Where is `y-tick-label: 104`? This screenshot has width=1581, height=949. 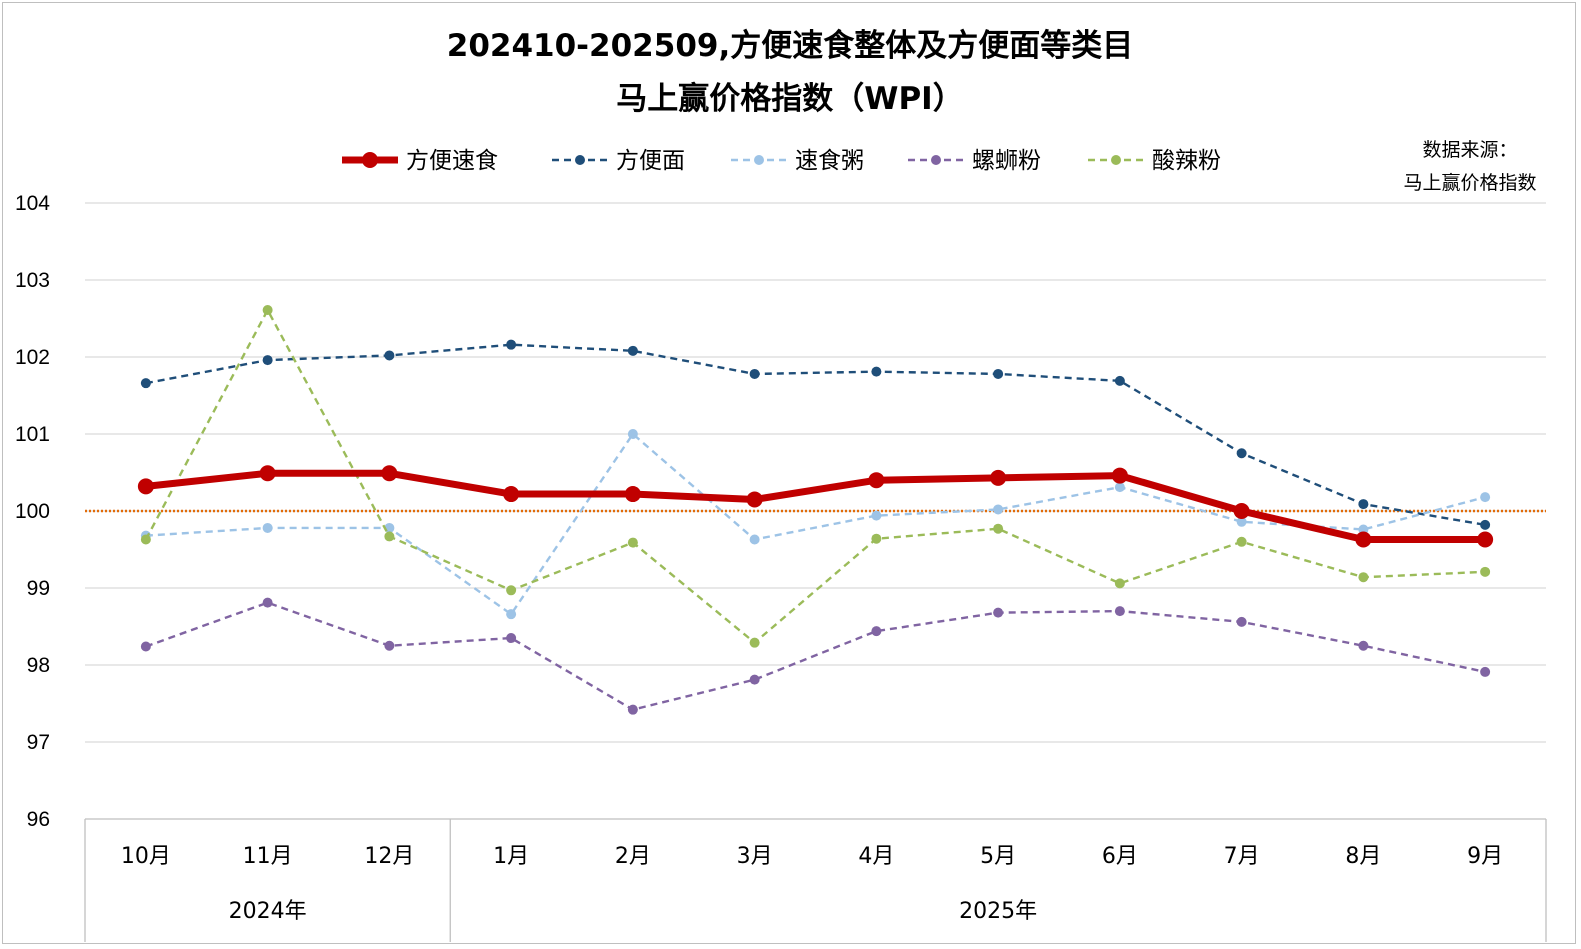 y-tick-label: 104 is located at coordinates (32, 203).